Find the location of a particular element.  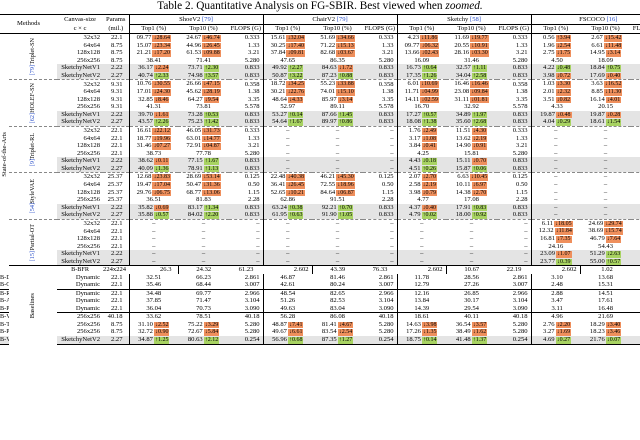

params-value: 9.31 is located at coordinates (116, 84).